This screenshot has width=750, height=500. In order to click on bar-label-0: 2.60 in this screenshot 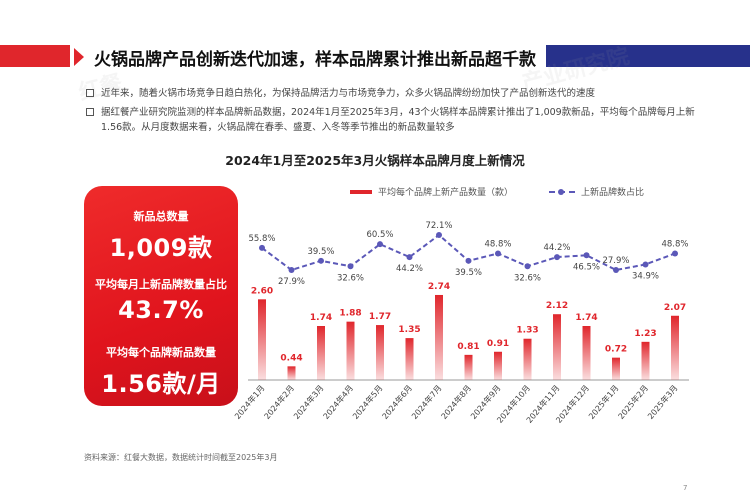, I will do `click(262, 291)`.